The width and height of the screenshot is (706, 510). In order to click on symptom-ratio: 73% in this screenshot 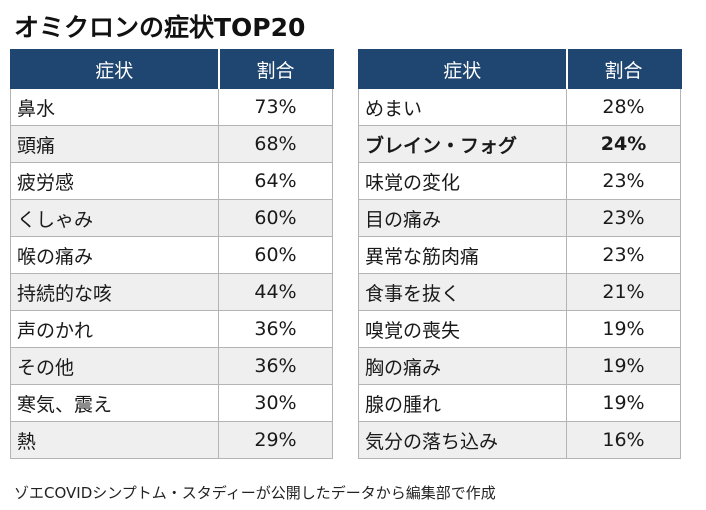, I will do `click(275, 107)`.